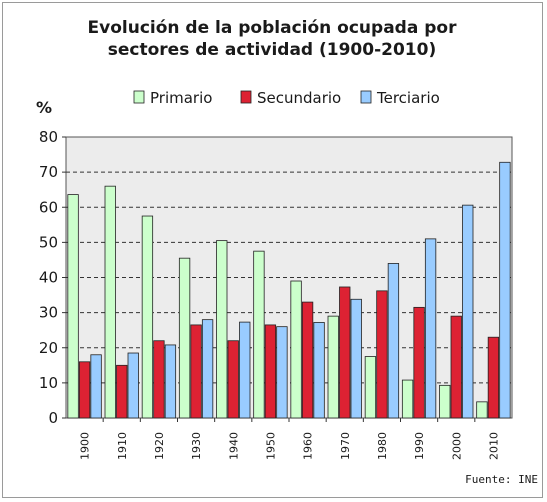 Image resolution: width=547 pixels, height=502 pixels. I want to click on legend: Primario Secundario Terciario, so click(286, 98).